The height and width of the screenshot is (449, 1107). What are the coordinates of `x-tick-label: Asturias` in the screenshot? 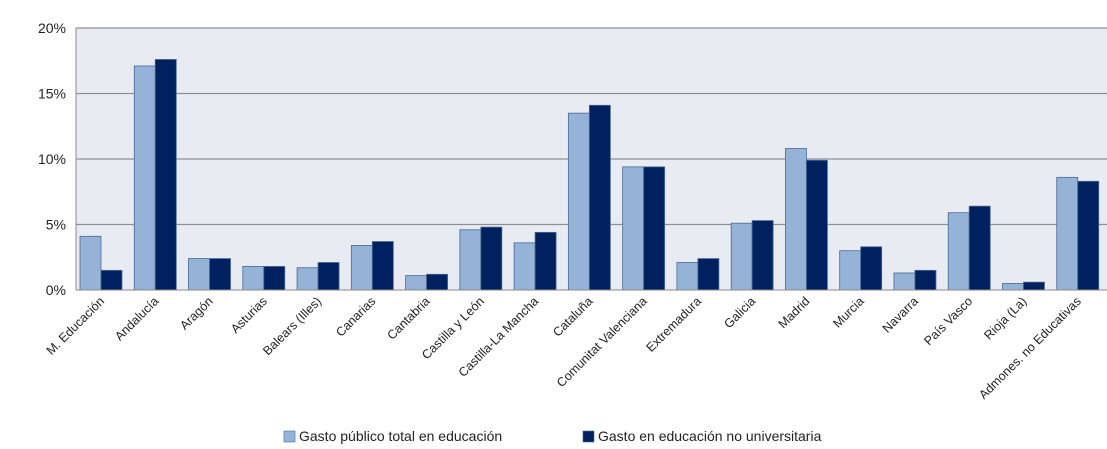 It's located at (249, 315).